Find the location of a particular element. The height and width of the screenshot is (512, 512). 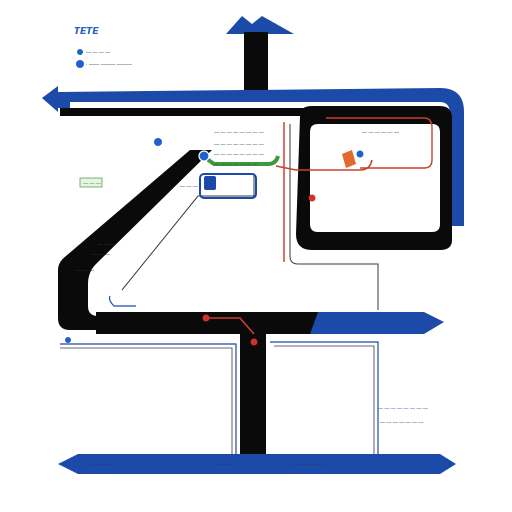

bottom-label: — — — — — — is located at coordinates (308, 465).